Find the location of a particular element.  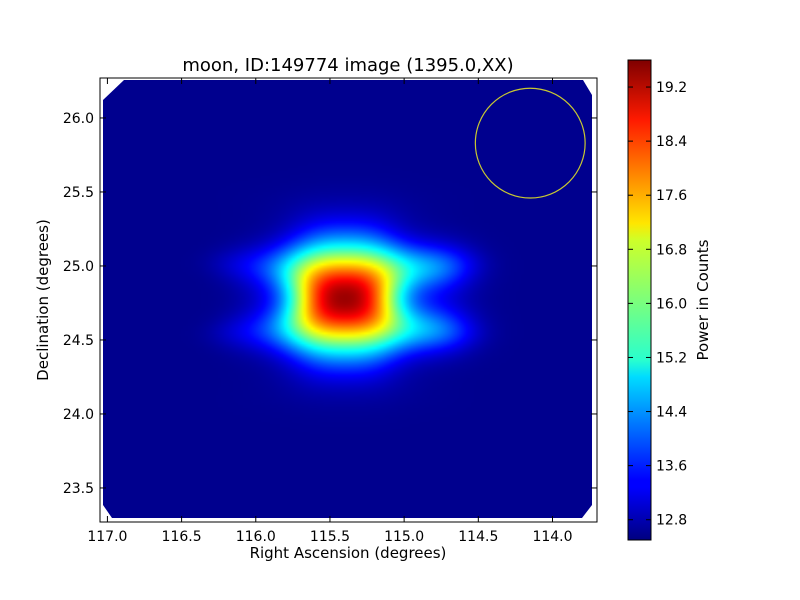

y-tick-label: 26.0 is located at coordinates (78, 119).